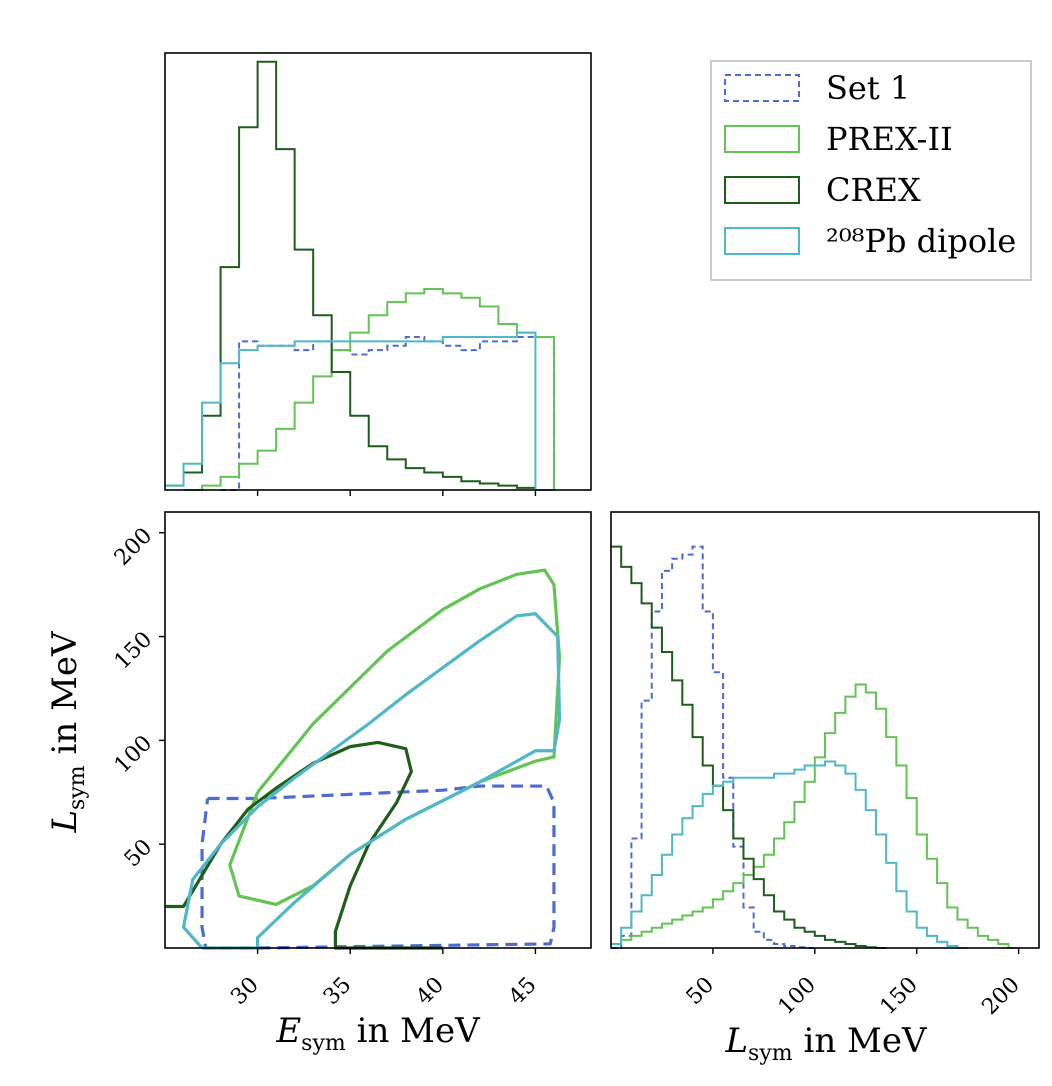 The image size is (1052, 1086). What do you see at coordinates (868, 88) in the screenshot?
I see `legend-label-set-1: Set 1` at bounding box center [868, 88].